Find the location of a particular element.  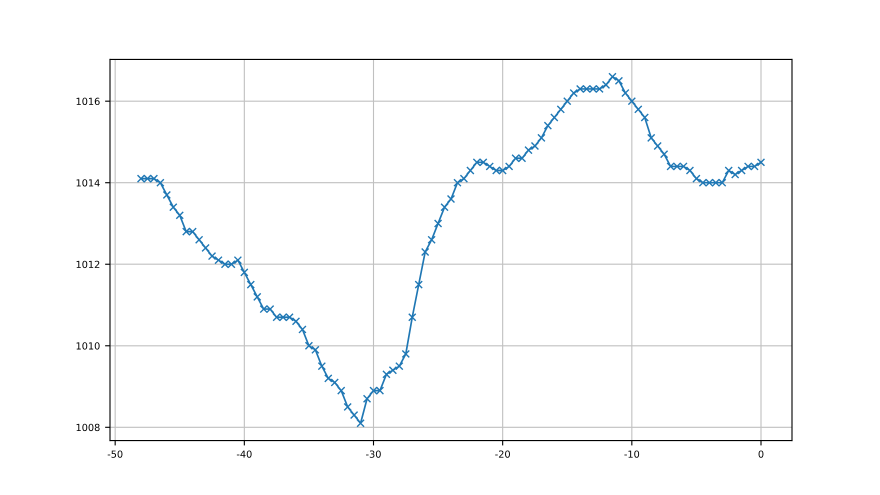

y-tick-label: 1010 is located at coordinates (88, 346).